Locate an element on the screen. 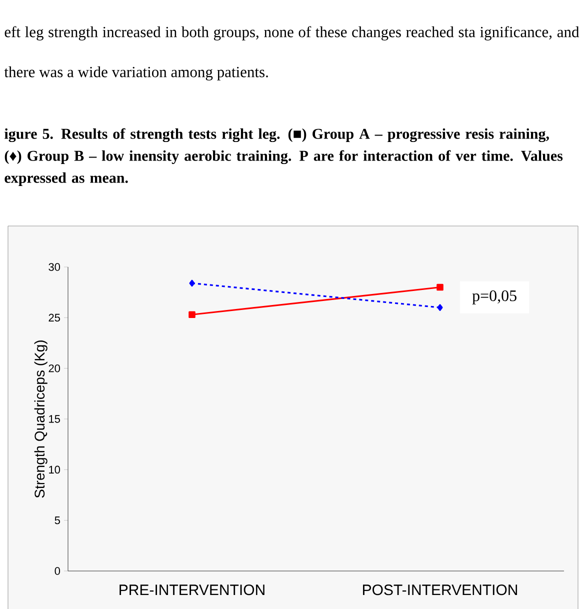  y-tick-label: 25 is located at coordinates (54, 318).